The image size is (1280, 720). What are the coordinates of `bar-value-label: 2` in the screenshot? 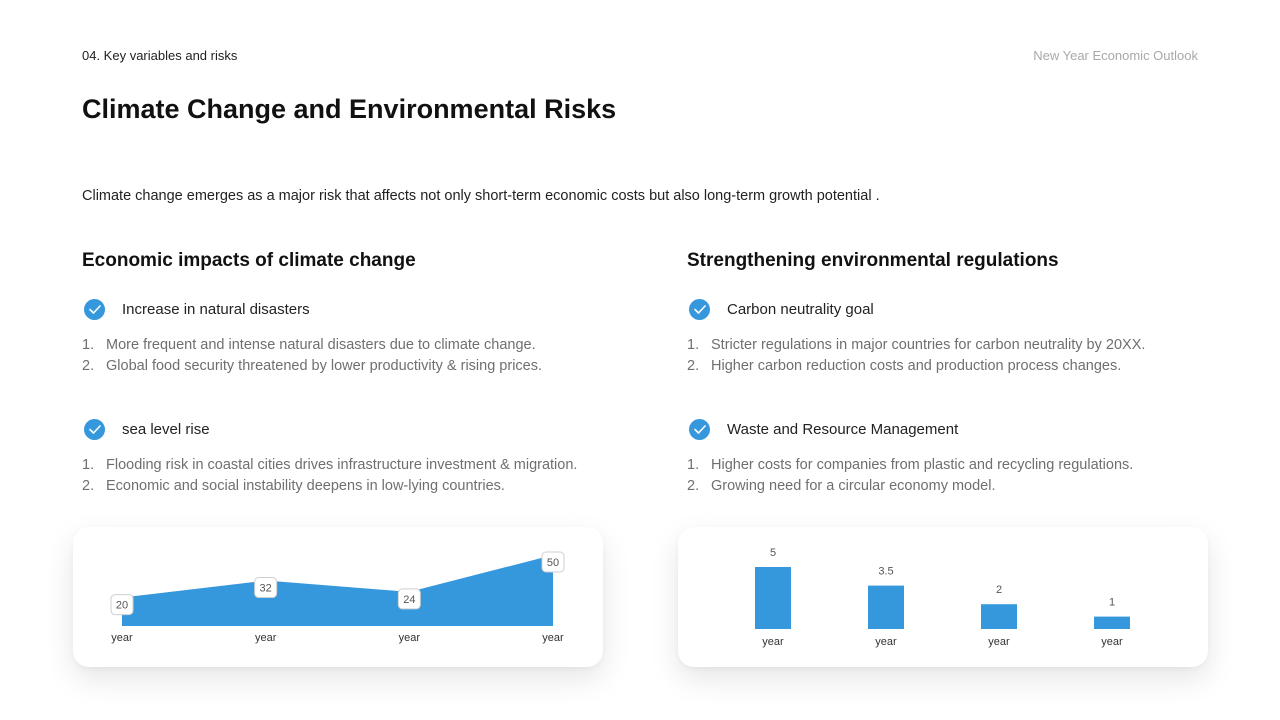 It's located at (999, 590).